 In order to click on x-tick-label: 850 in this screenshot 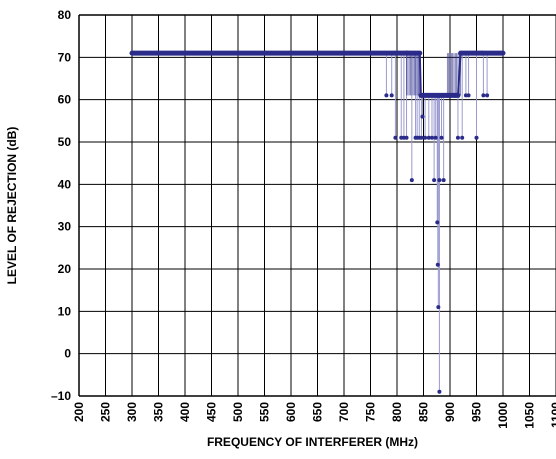, I will do `click(424, 412)`.